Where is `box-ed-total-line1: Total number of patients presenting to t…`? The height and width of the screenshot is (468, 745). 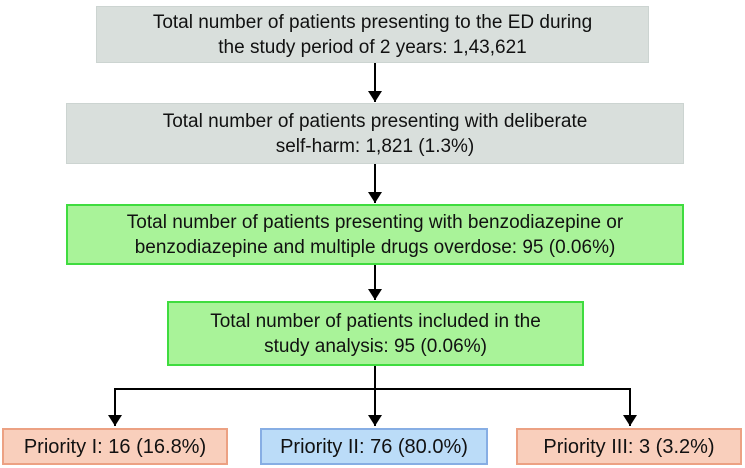
box-ed-total-line1: Total number of patients presenting to t… is located at coordinates (372, 22).